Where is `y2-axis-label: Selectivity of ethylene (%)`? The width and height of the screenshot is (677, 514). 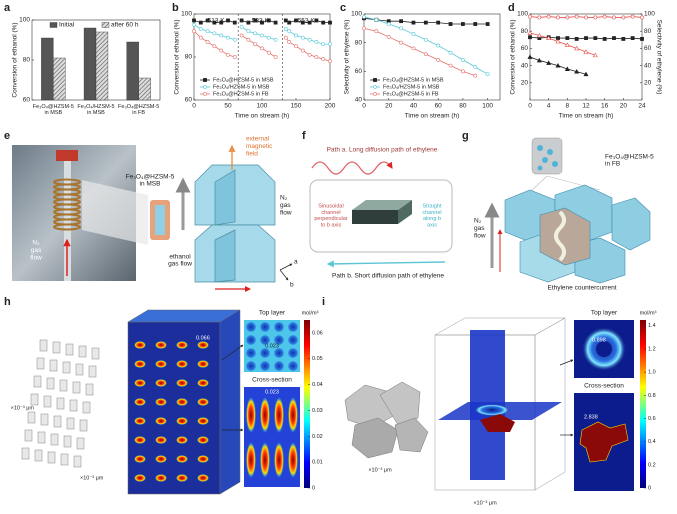 y2-axis-label: Selectivity of ethylene (%) is located at coordinates (658, 57).